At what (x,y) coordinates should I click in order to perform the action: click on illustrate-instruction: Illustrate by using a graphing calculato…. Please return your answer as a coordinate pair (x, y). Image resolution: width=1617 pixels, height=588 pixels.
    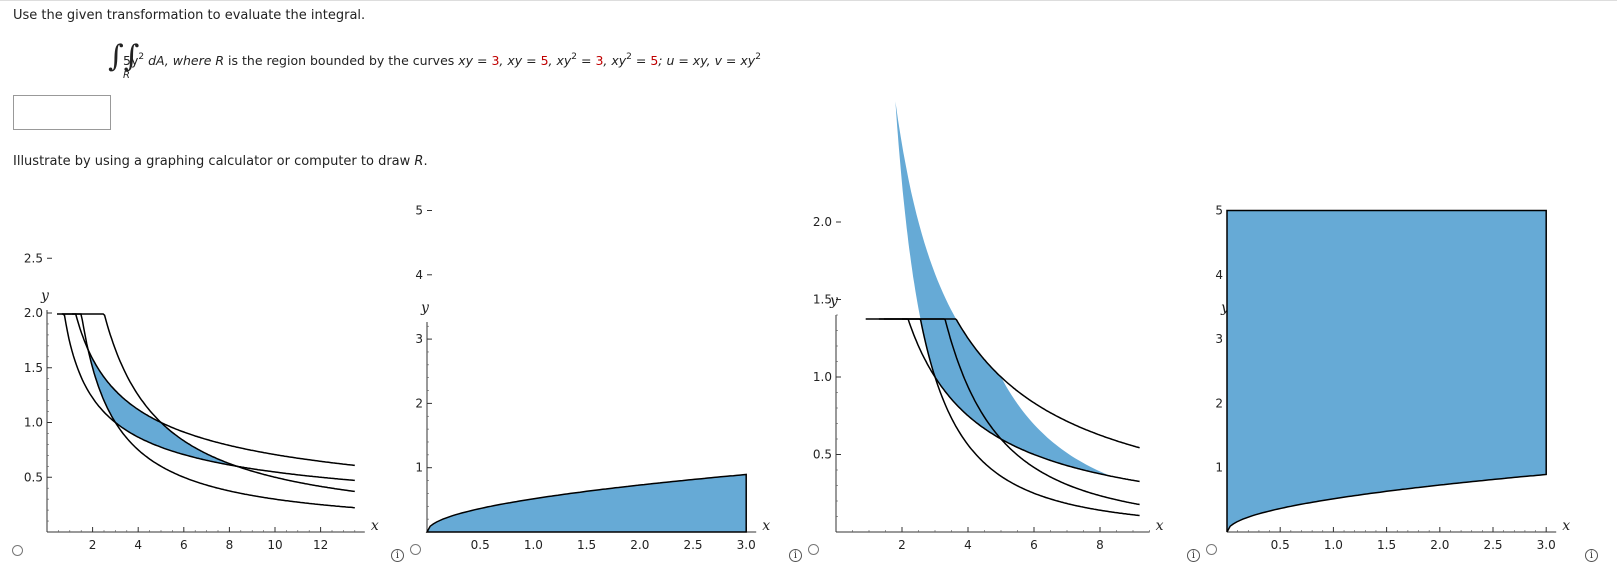
    Looking at the image, I should click on (220, 161).